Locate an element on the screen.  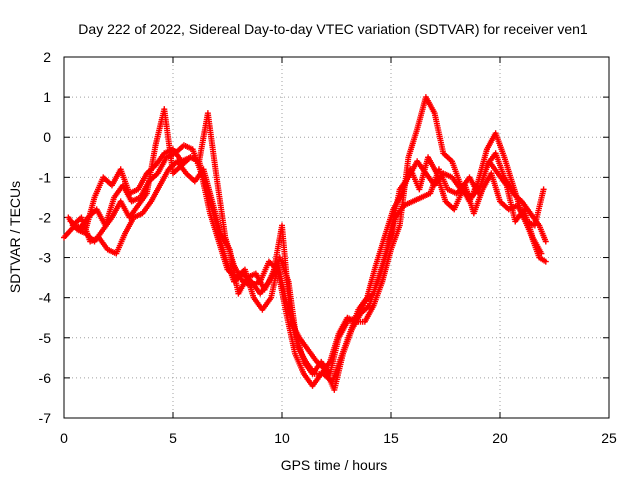
y-axis-label: SDTVAR / TECUs is located at coordinates (15, 237).